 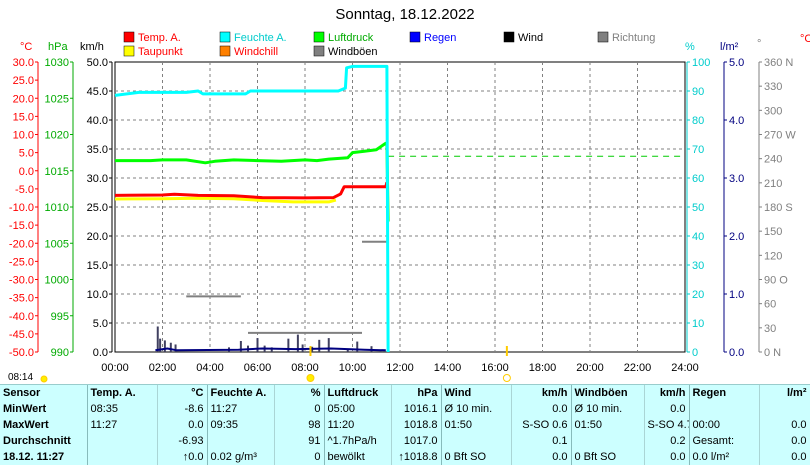 What do you see at coordinates (97, 63) in the screenshot?
I see `wind-axis-tick-label: 50.0` at bounding box center [97, 63].